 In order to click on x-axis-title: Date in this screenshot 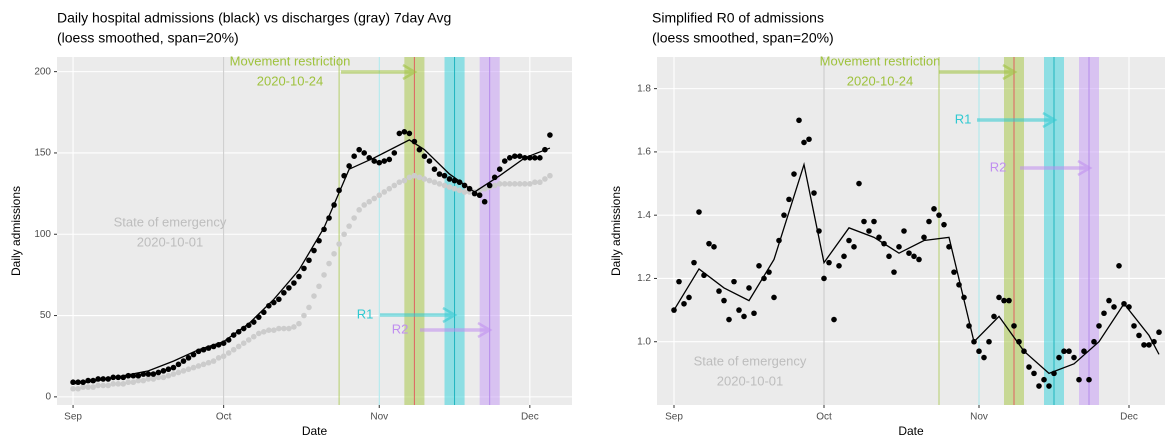, I will do `click(911, 431)`.